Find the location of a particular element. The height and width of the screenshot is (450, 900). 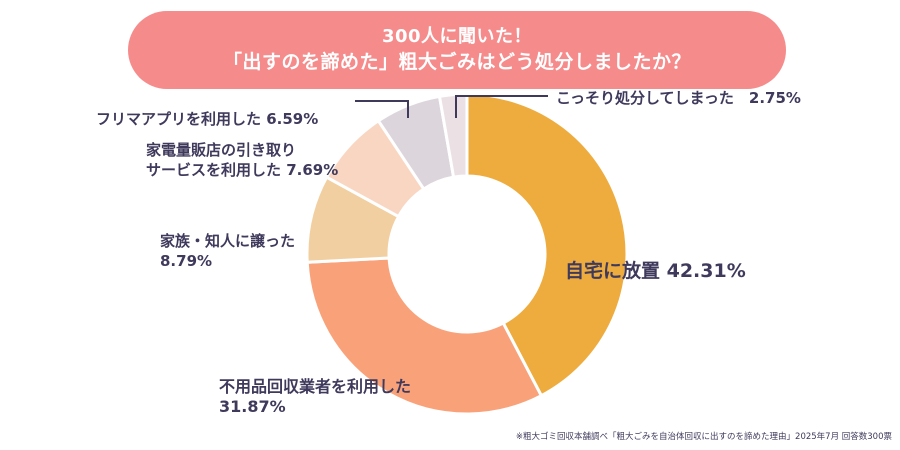

title-banner: 300人に聞いた！ 「出すのを諦めた」粗大ごみはどう処分しましたか？ is located at coordinates (457, 50).